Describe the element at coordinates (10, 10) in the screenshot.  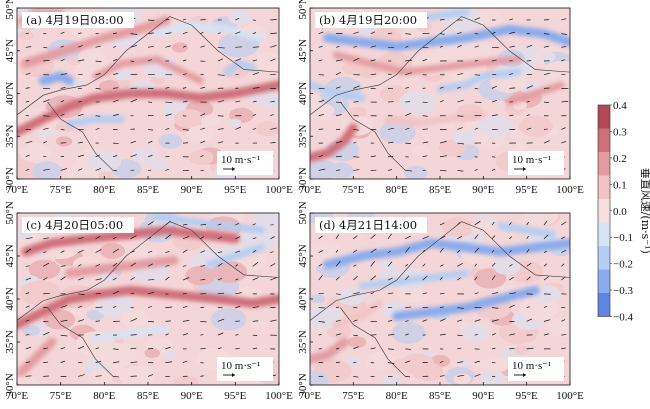
I see `y-tick-label: 50°N` at that location.